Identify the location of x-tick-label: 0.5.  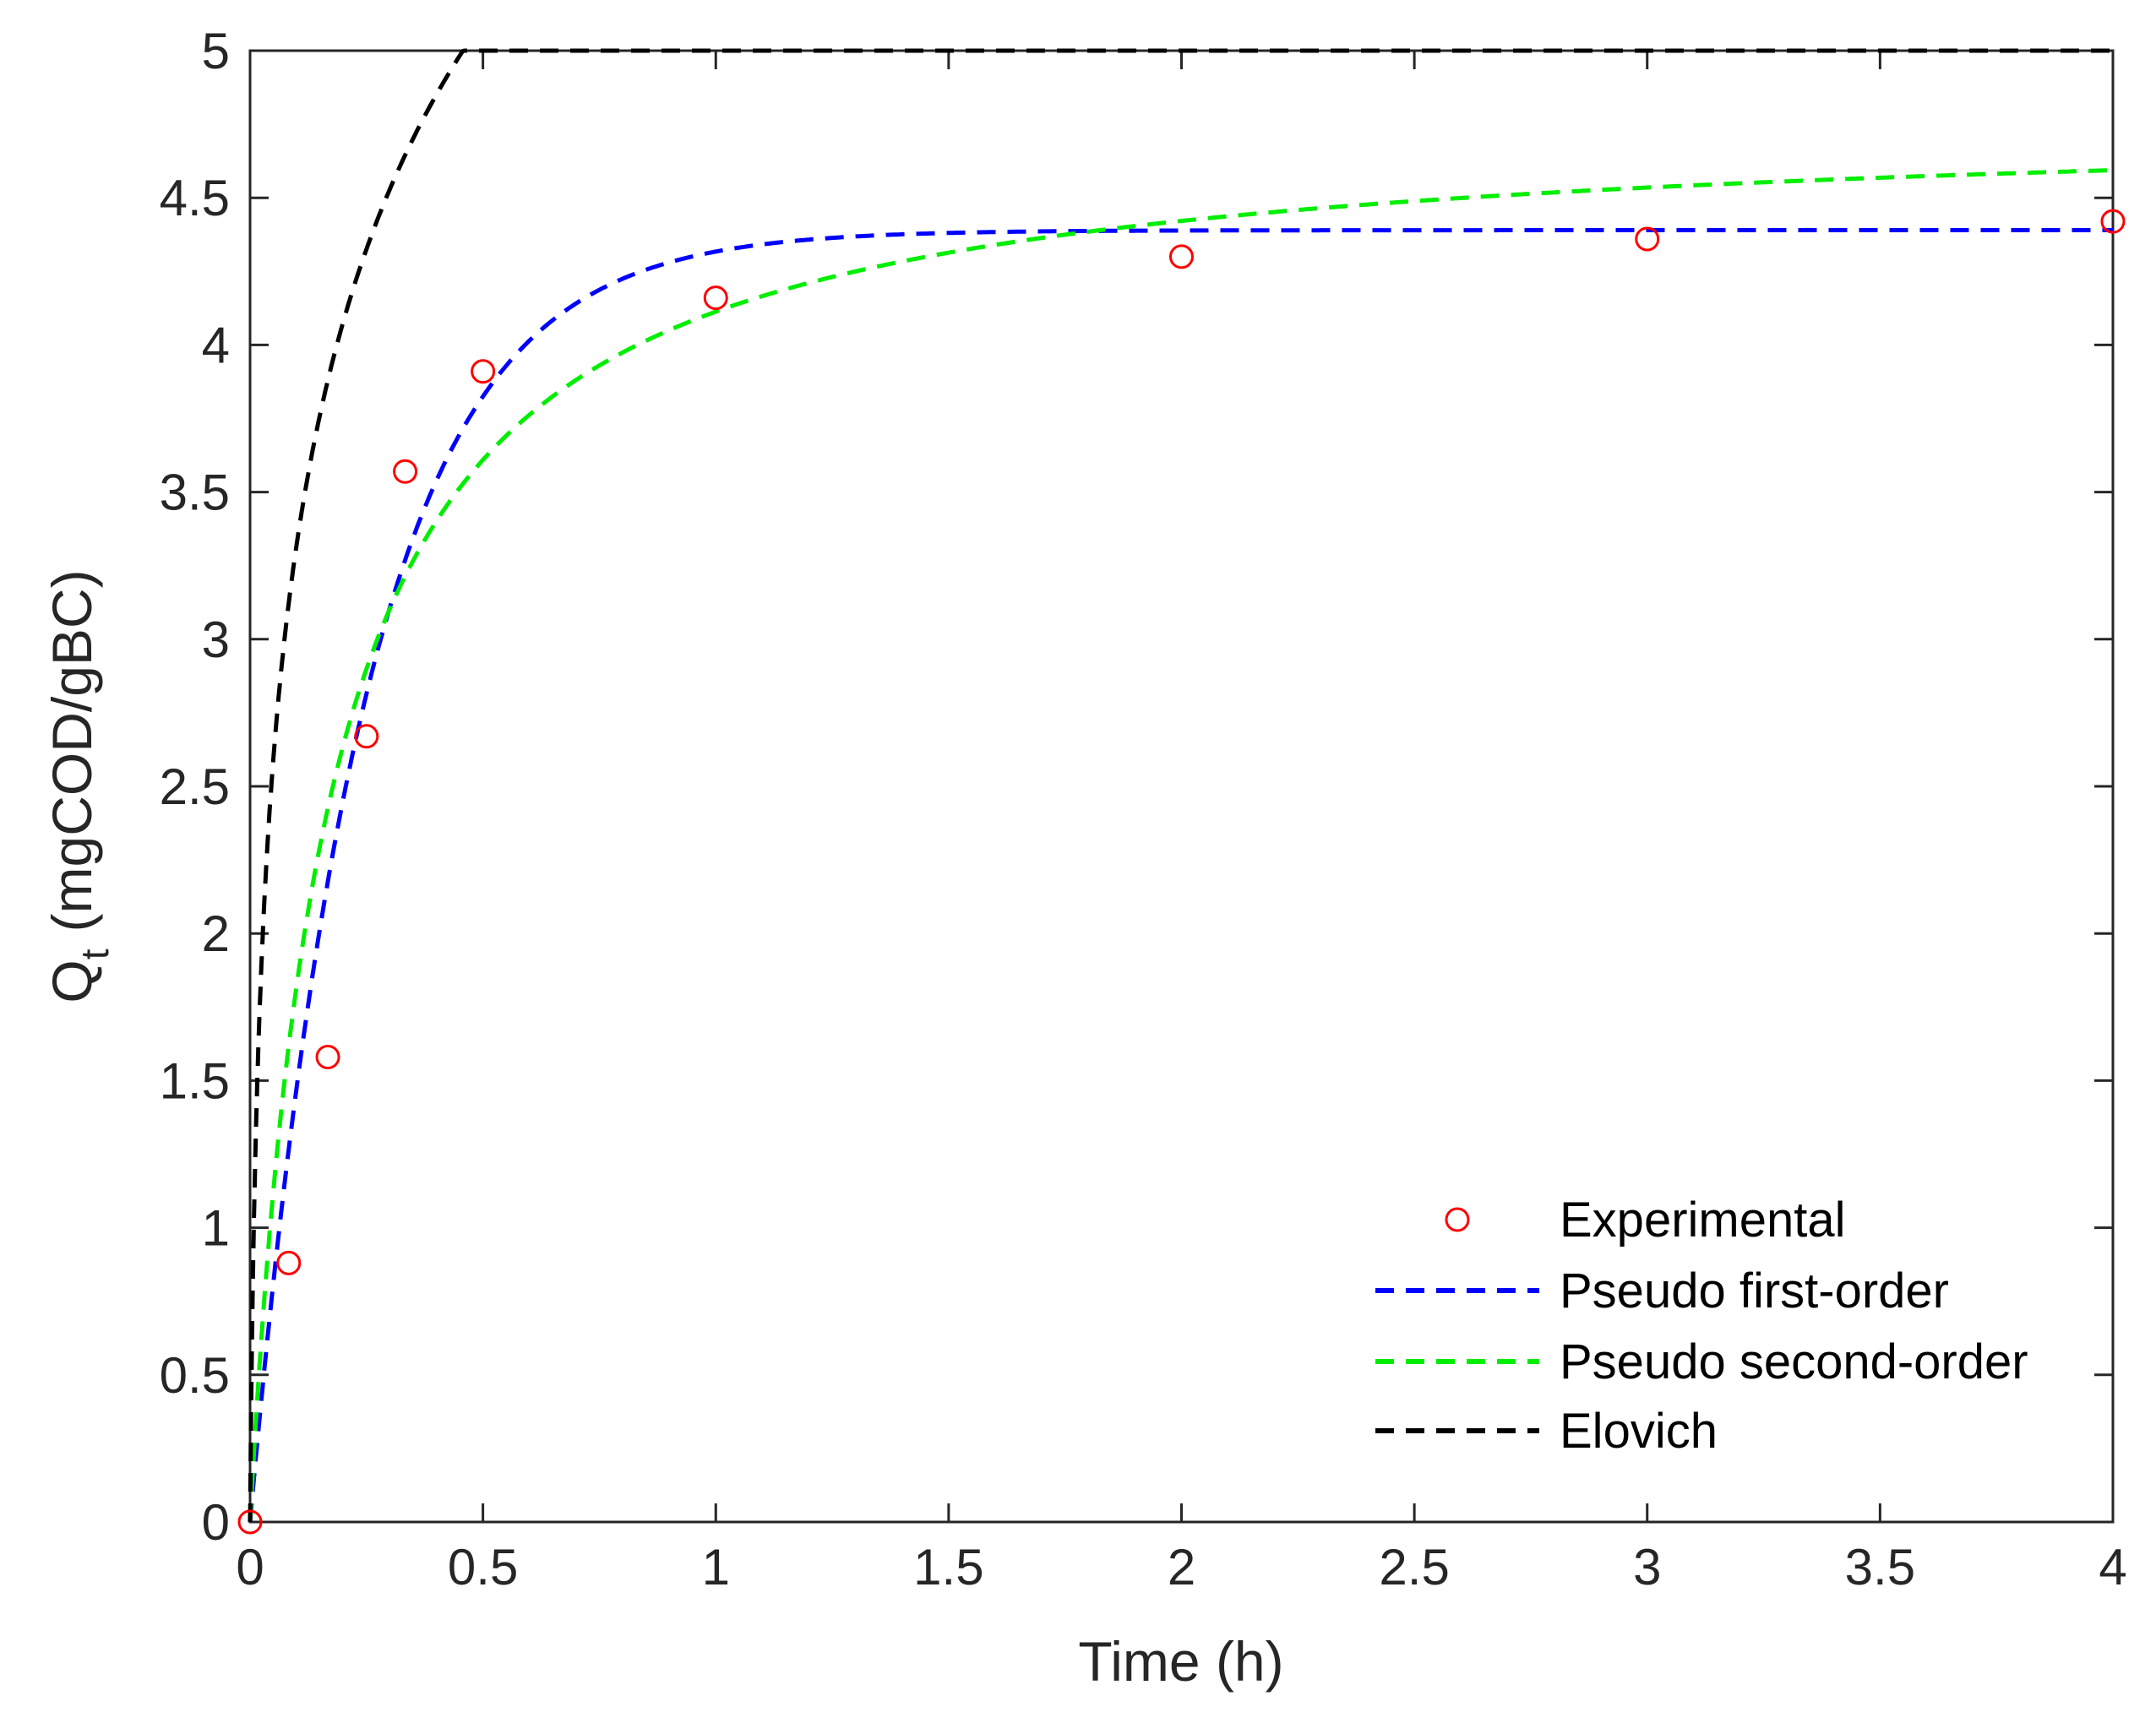
(483, 1567).